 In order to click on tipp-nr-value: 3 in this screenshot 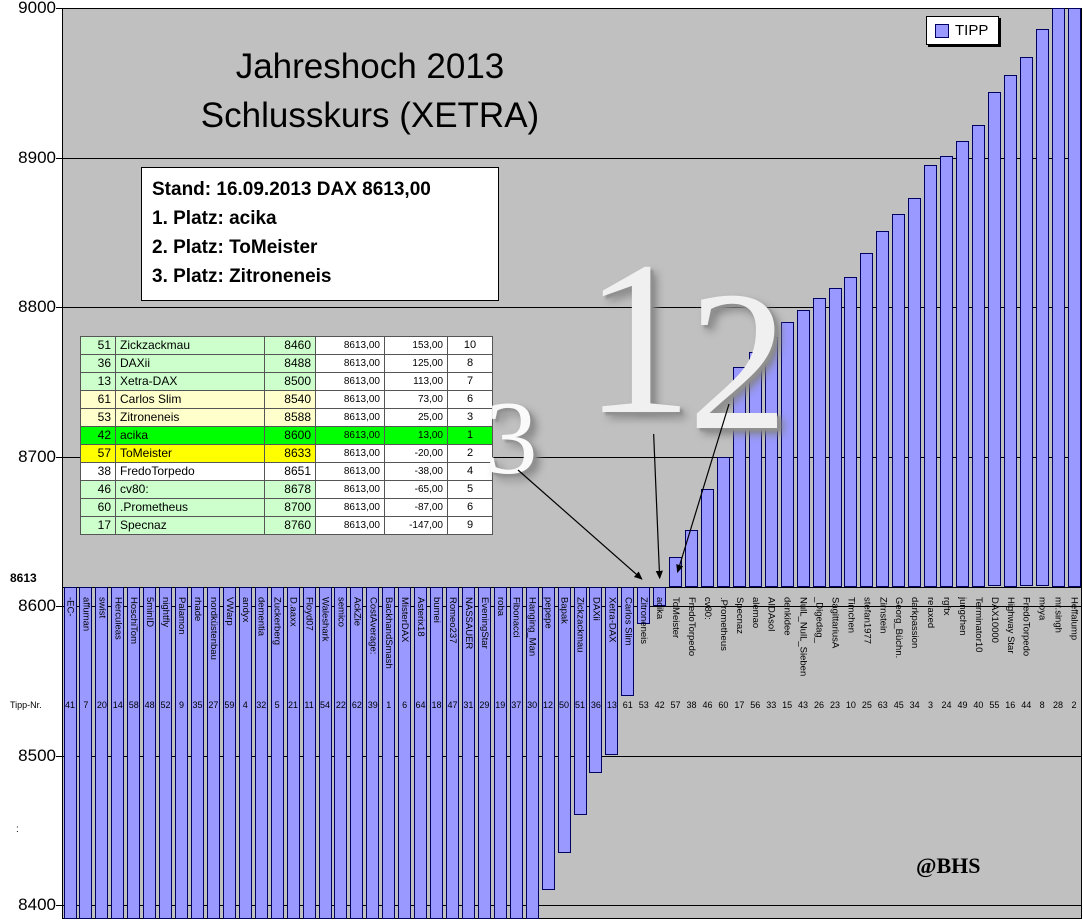, I will do `click(931, 705)`.